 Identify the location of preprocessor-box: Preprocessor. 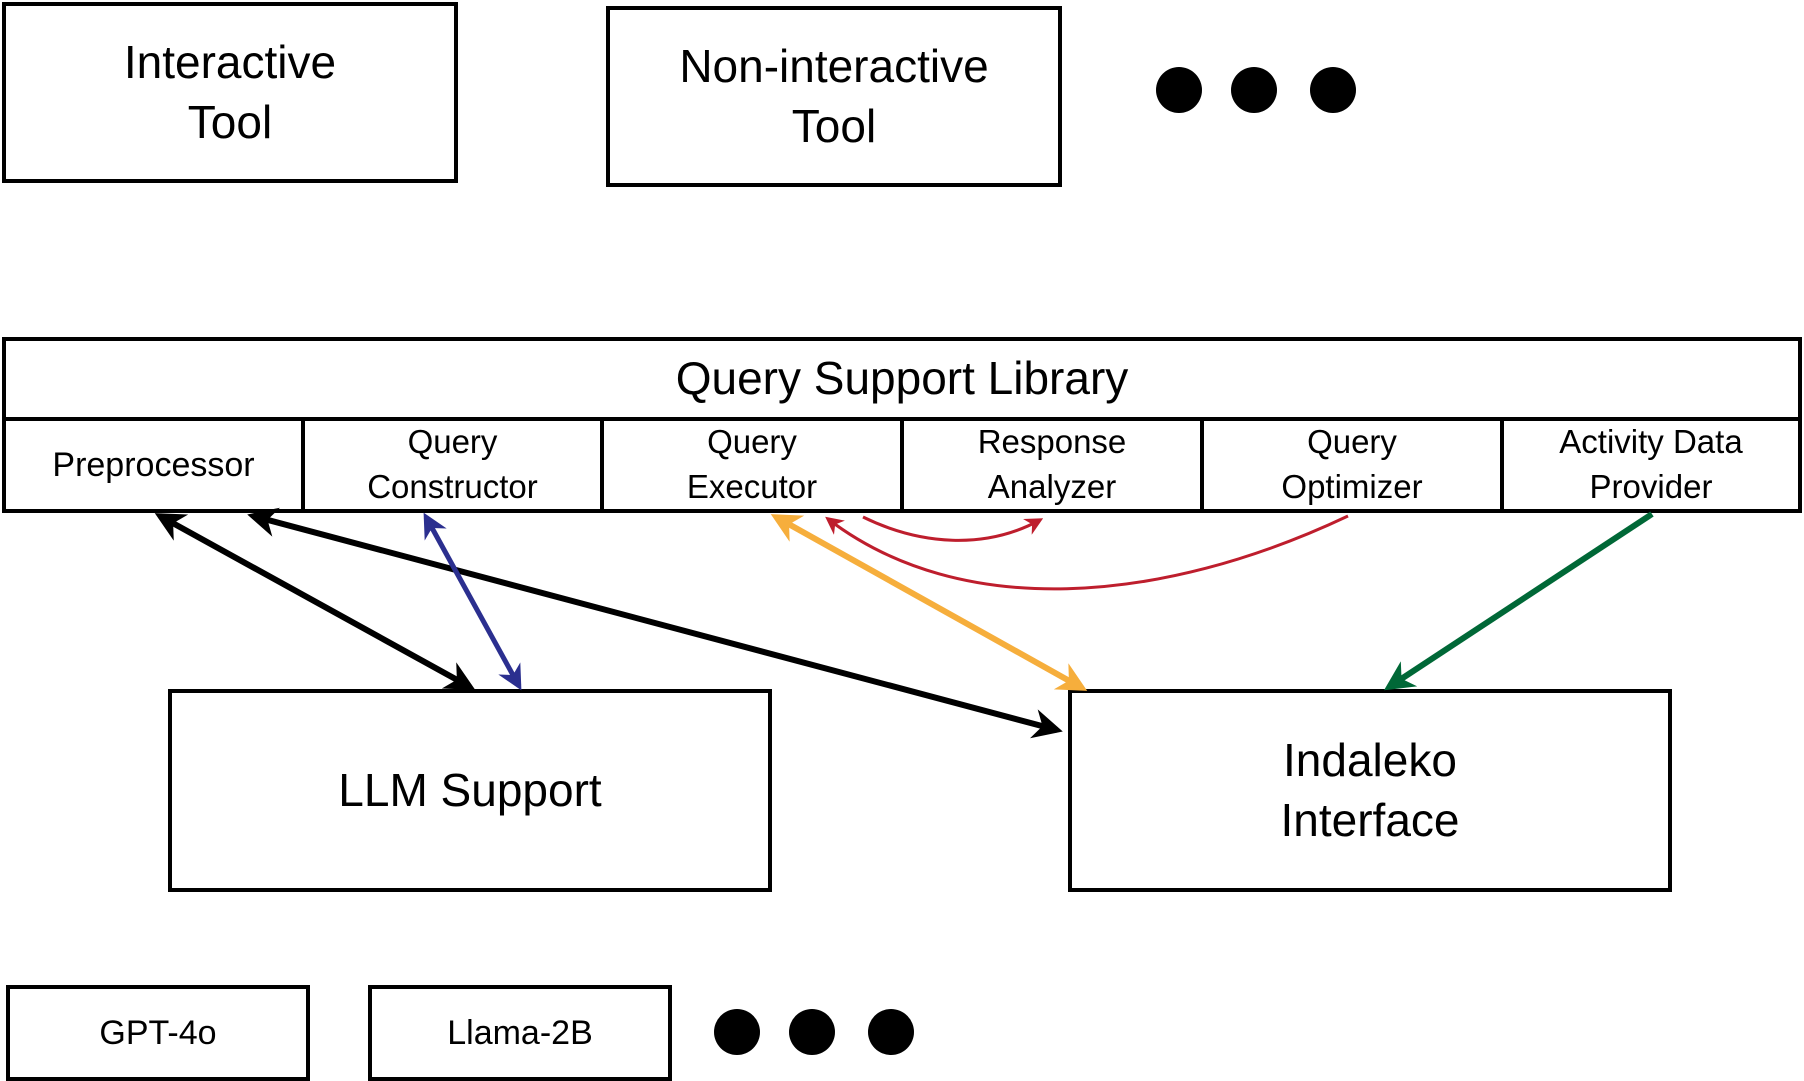
(153, 465).